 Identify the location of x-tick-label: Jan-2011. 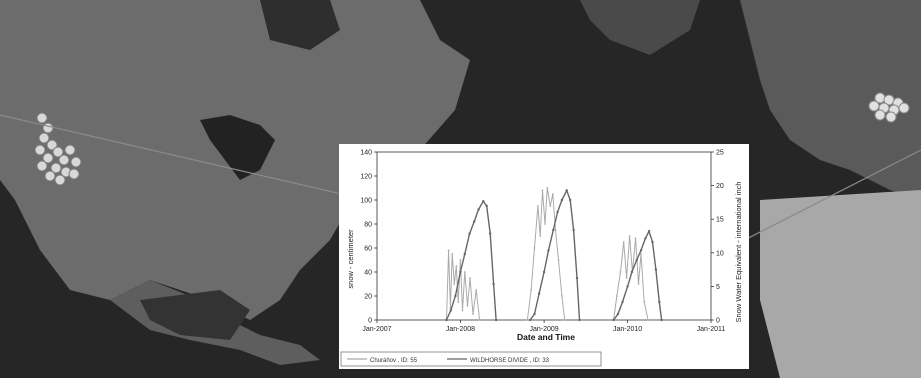
(711, 329).